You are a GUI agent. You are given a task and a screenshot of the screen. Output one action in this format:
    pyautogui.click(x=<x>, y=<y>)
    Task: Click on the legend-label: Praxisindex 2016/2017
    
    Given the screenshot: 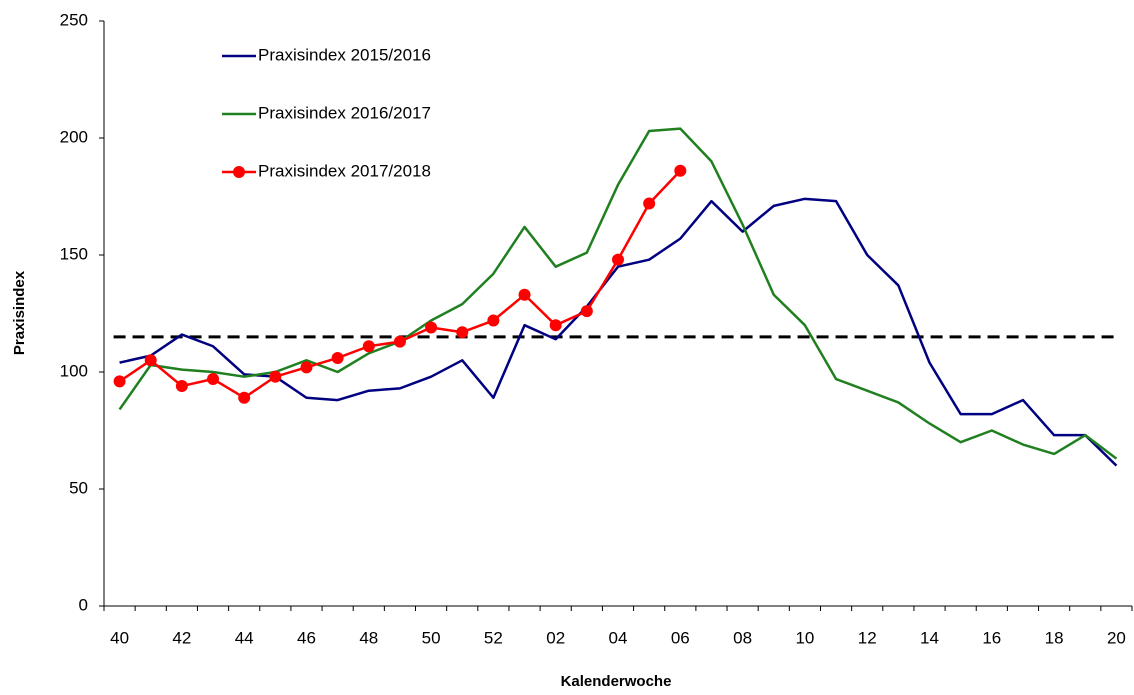 What is the action you would take?
    pyautogui.click(x=344, y=112)
    